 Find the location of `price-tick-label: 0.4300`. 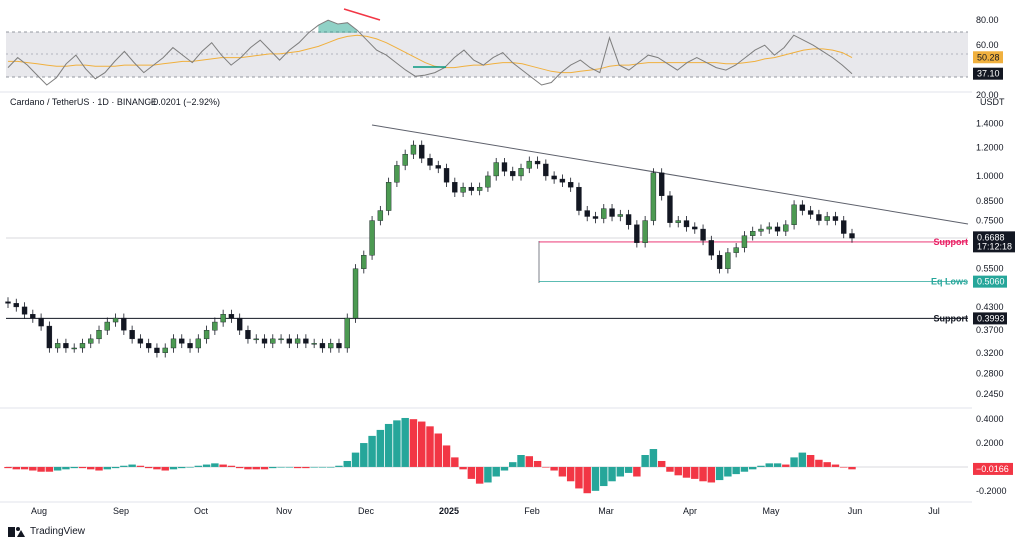

price-tick-label: 0.4300 is located at coordinates (990, 307).